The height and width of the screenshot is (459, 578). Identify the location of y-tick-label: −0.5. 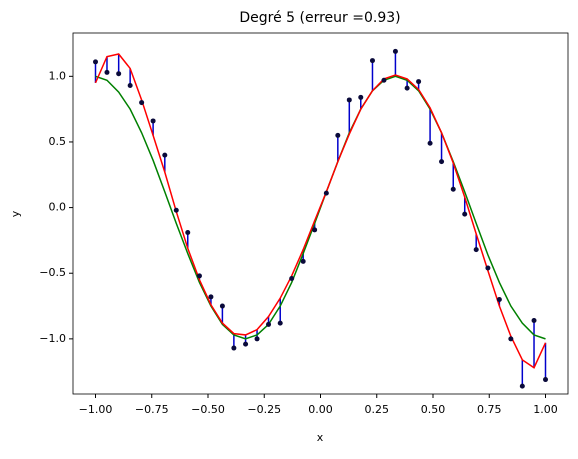
(52, 272).